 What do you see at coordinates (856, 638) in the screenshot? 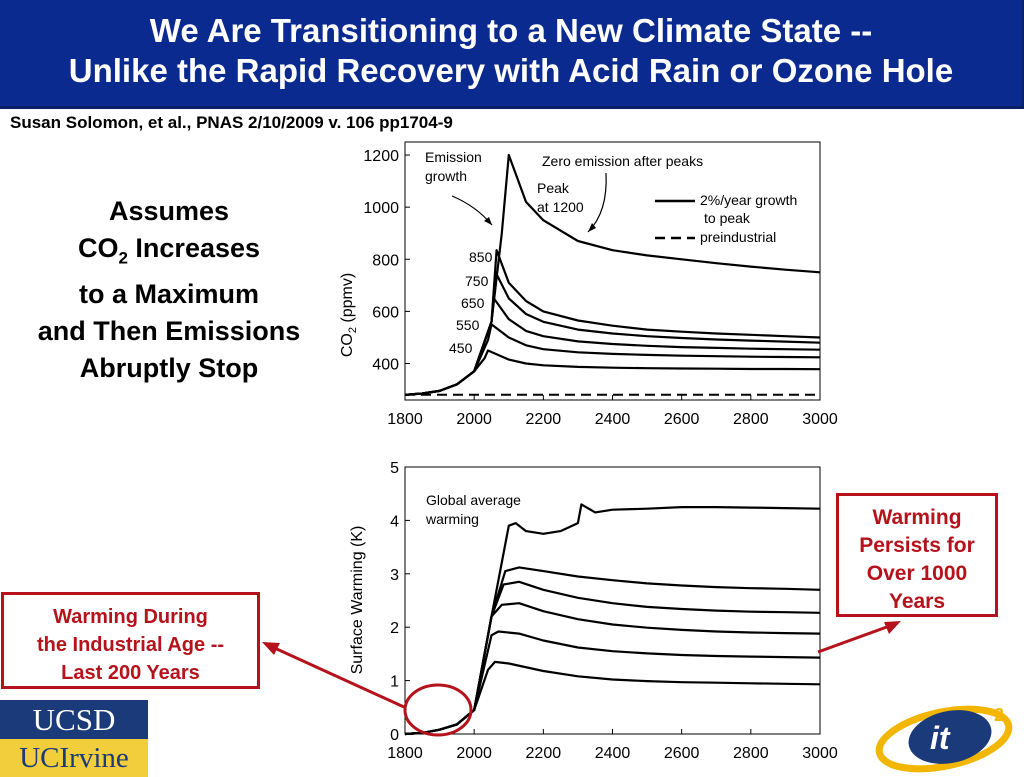
I see `right-callout-arrow` at bounding box center [856, 638].